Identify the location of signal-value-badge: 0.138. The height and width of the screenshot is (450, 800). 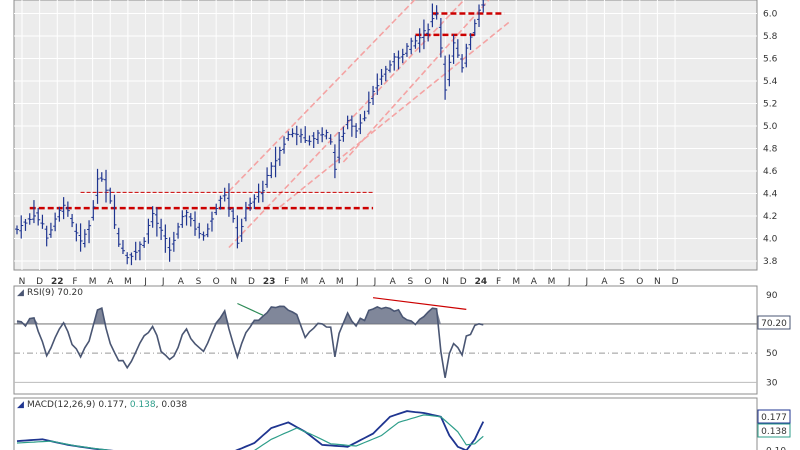
(774, 430).